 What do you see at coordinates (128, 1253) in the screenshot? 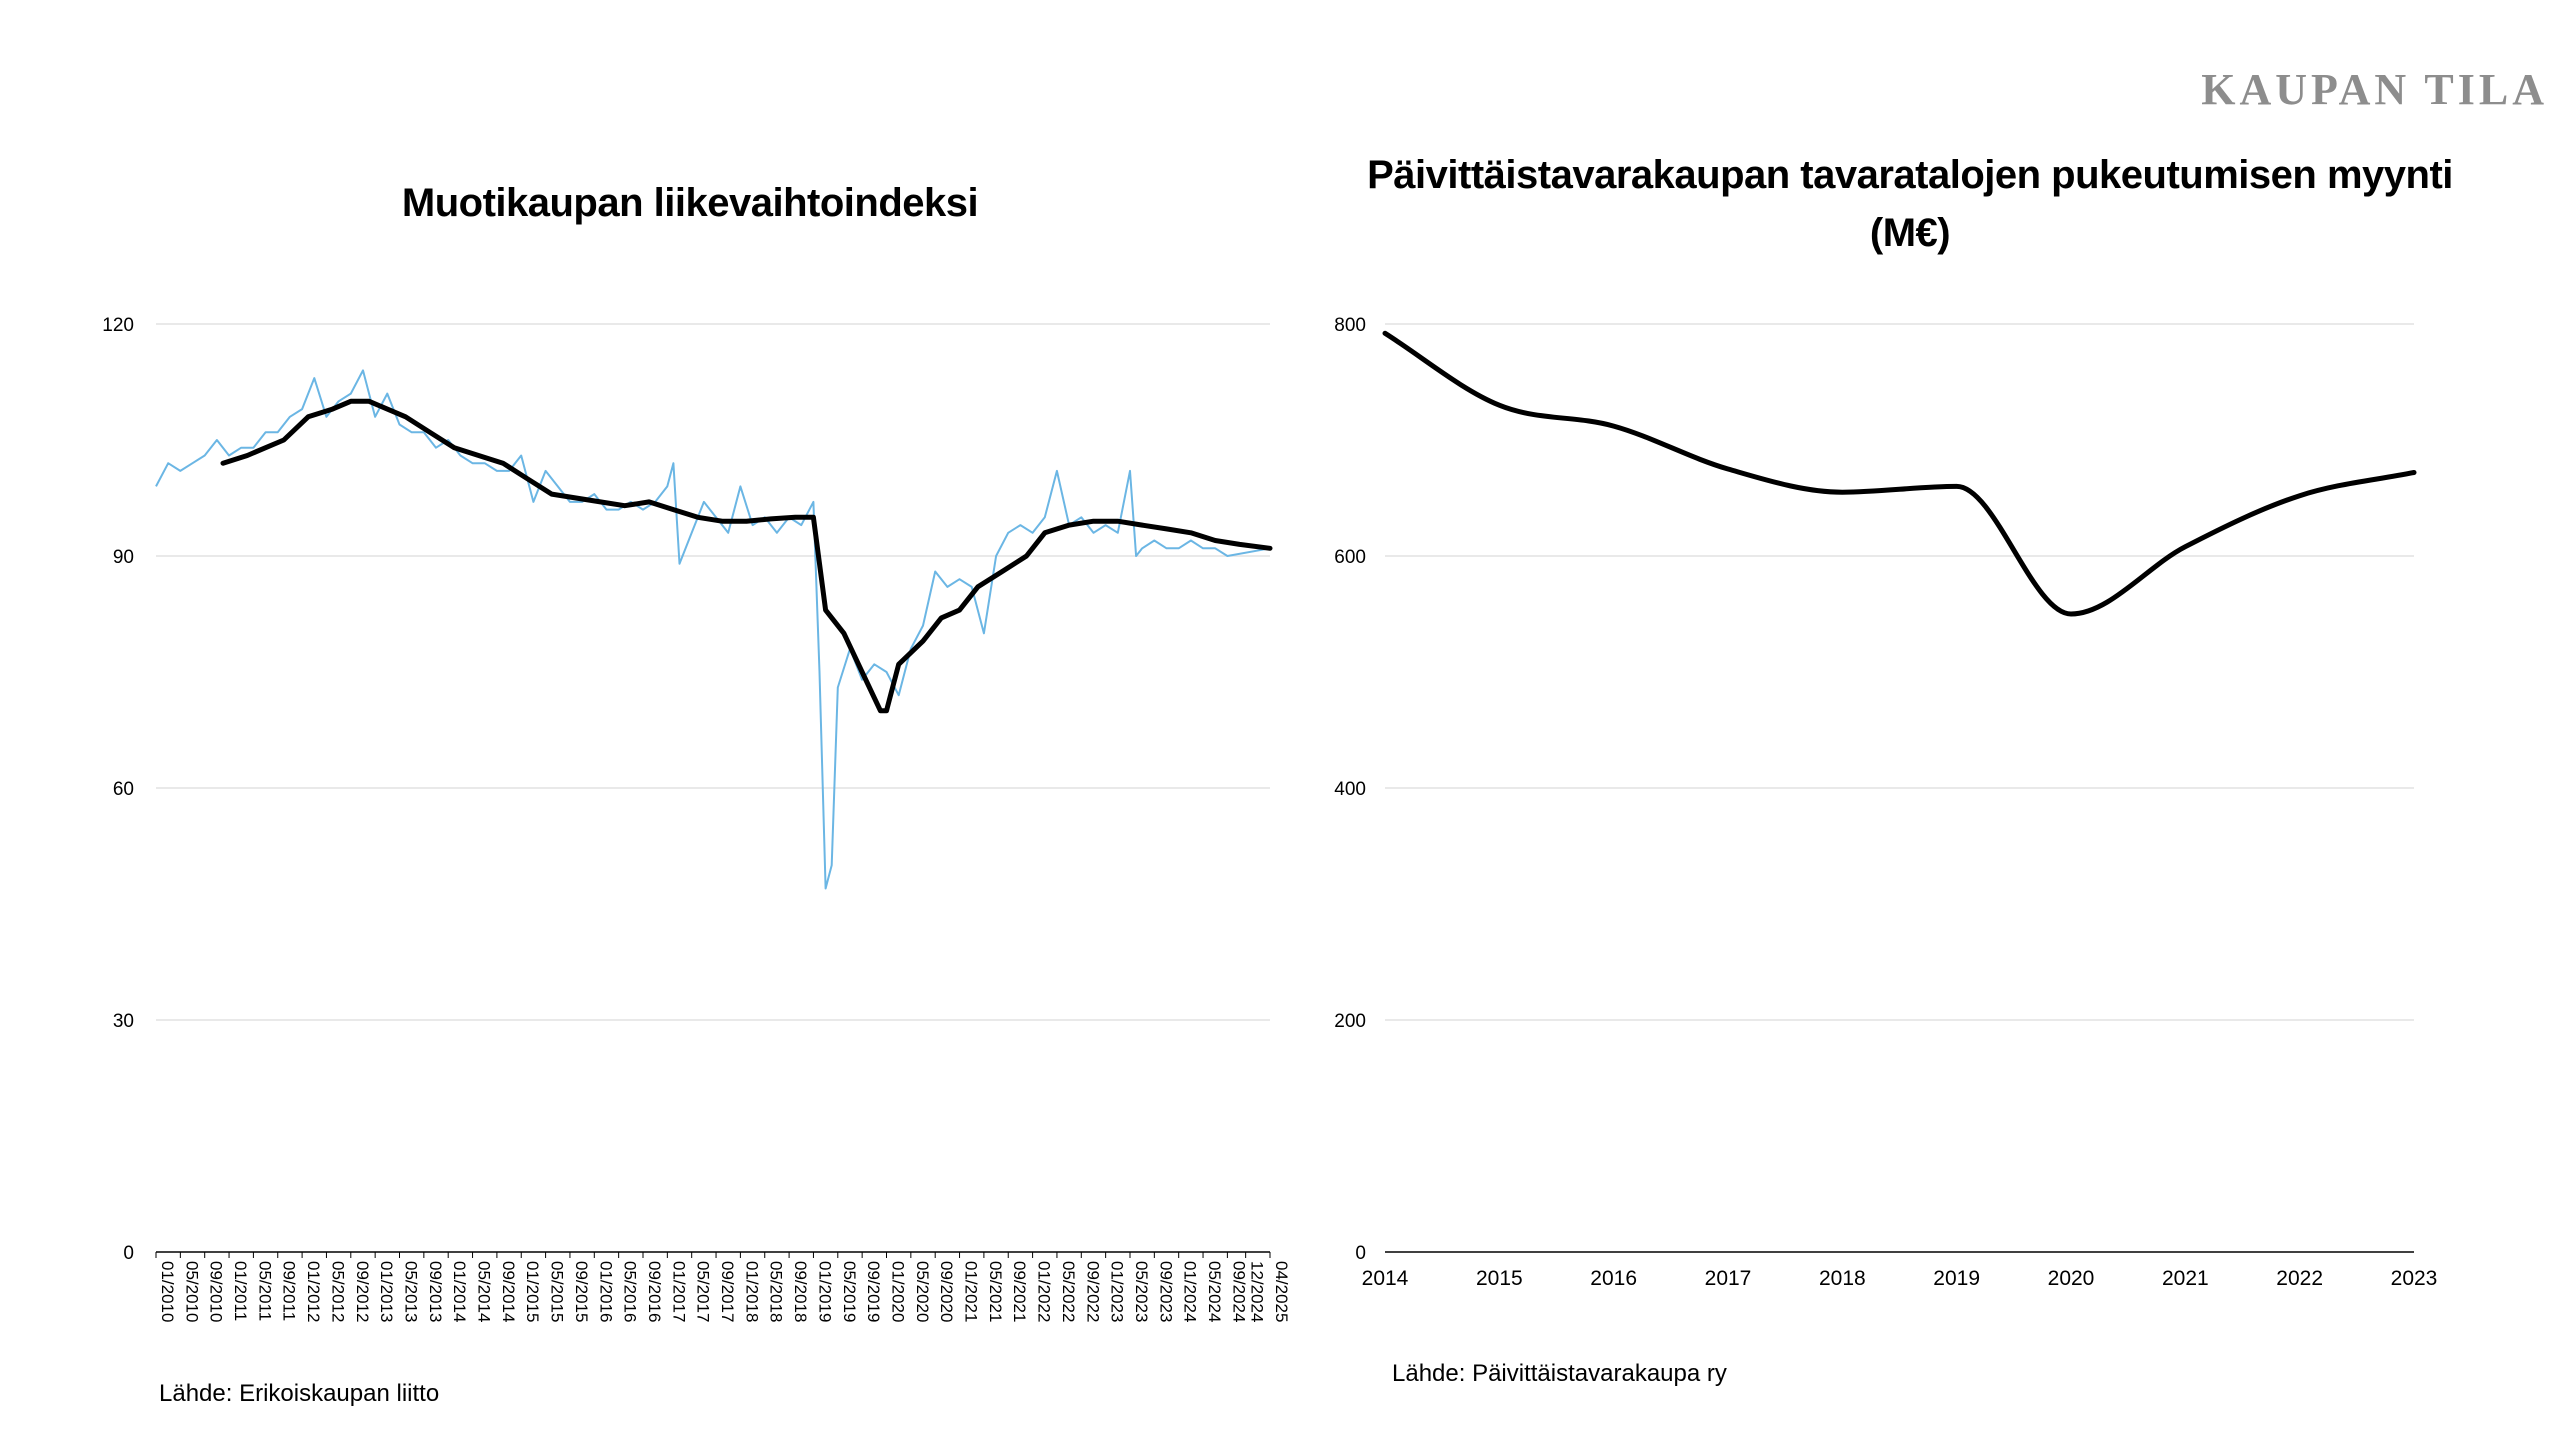
I see `left-y-tick-label: 0` at bounding box center [128, 1253].